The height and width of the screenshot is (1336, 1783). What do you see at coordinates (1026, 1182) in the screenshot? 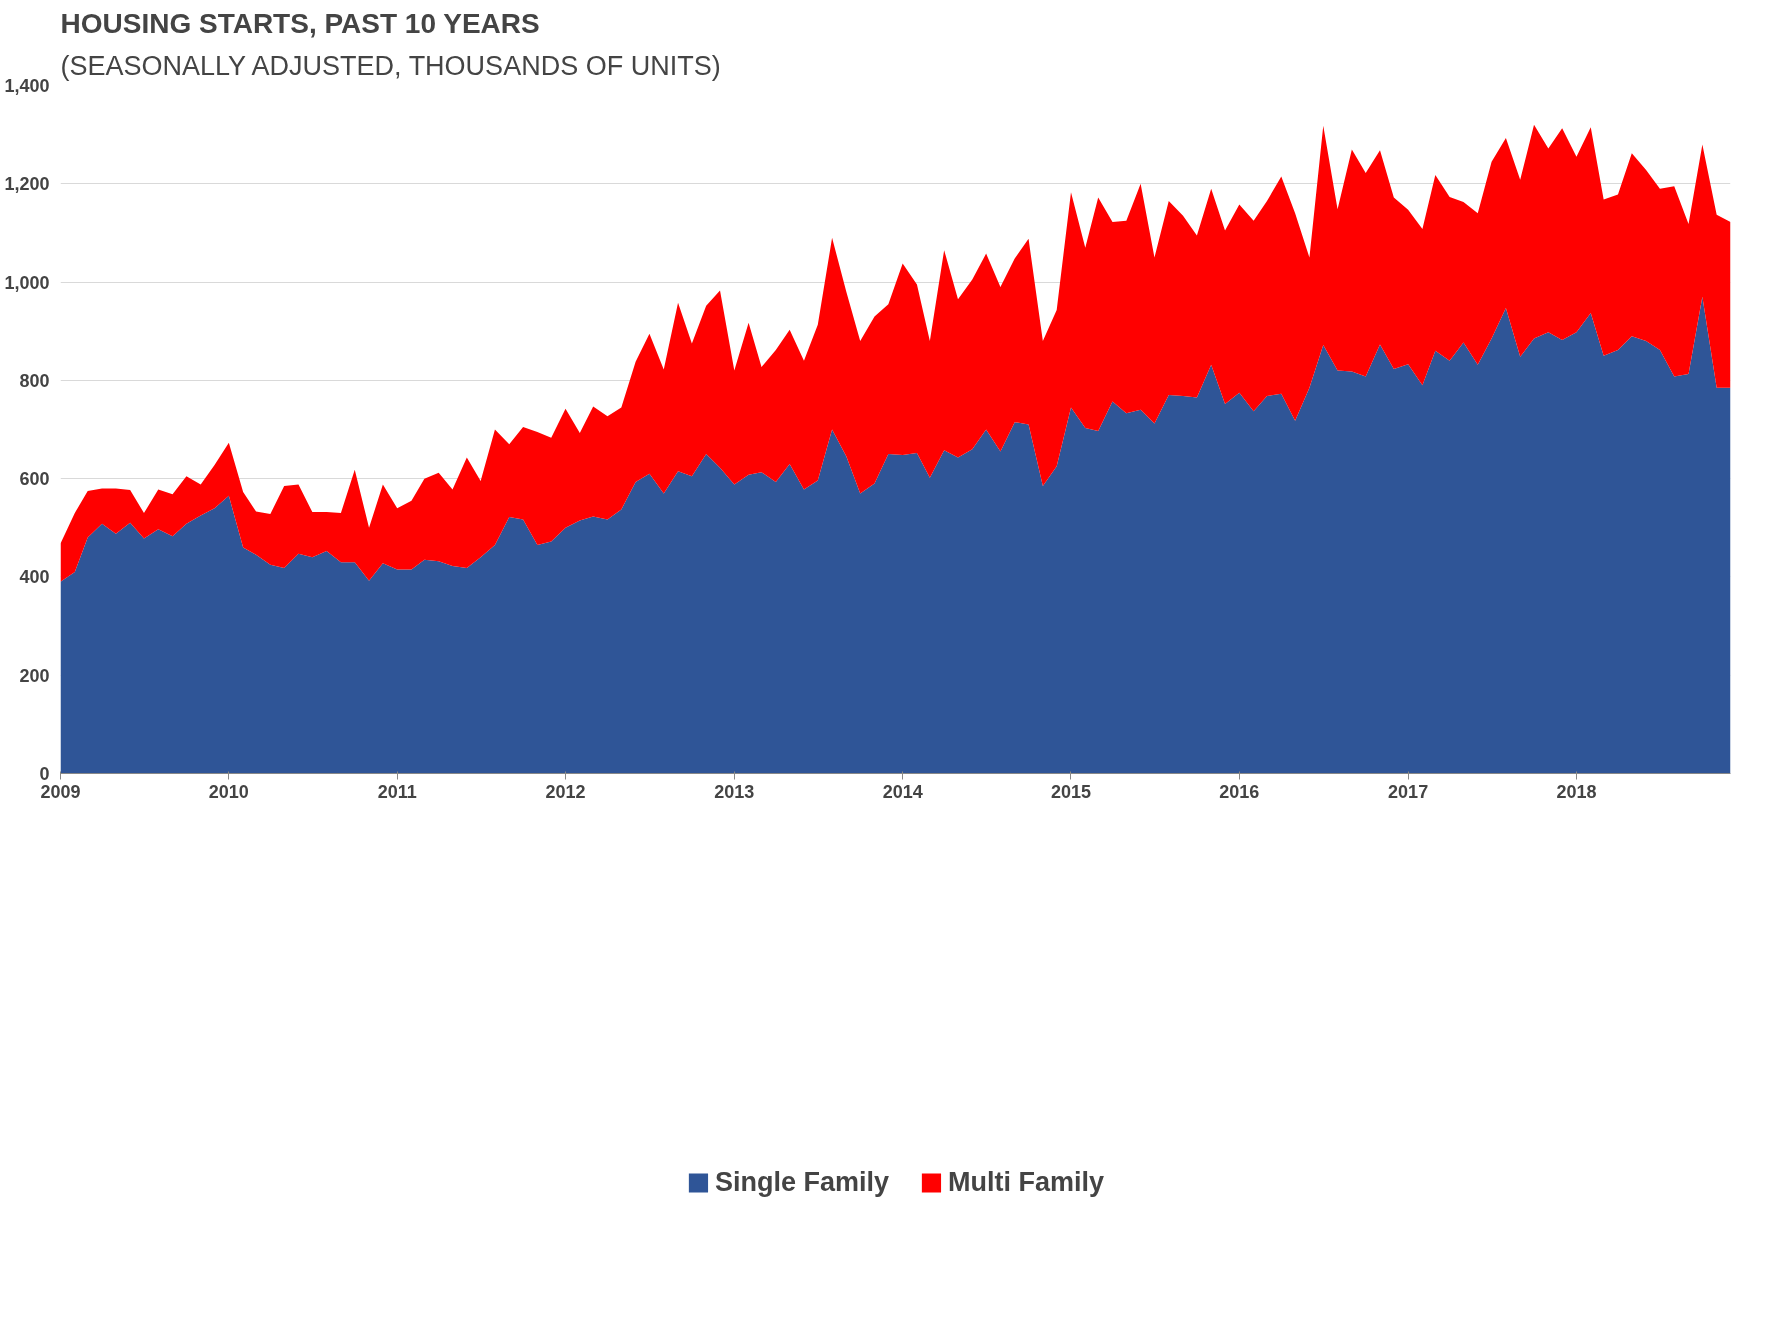
I see `legend-label: Multi Family` at bounding box center [1026, 1182].